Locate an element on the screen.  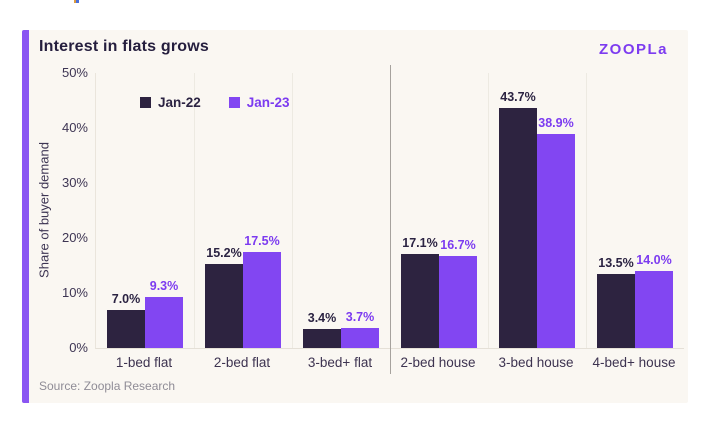
bar-slot: 14.0% is located at coordinates (654, 210).